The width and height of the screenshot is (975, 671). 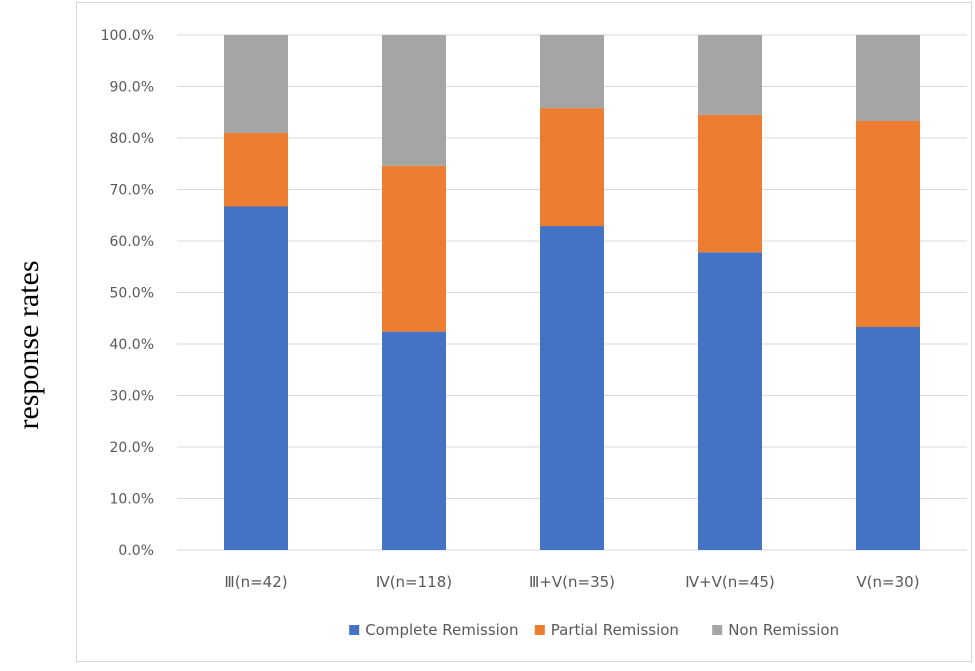 What do you see at coordinates (441, 630) in the screenshot?
I see `legend-label: Complete Remission` at bounding box center [441, 630].